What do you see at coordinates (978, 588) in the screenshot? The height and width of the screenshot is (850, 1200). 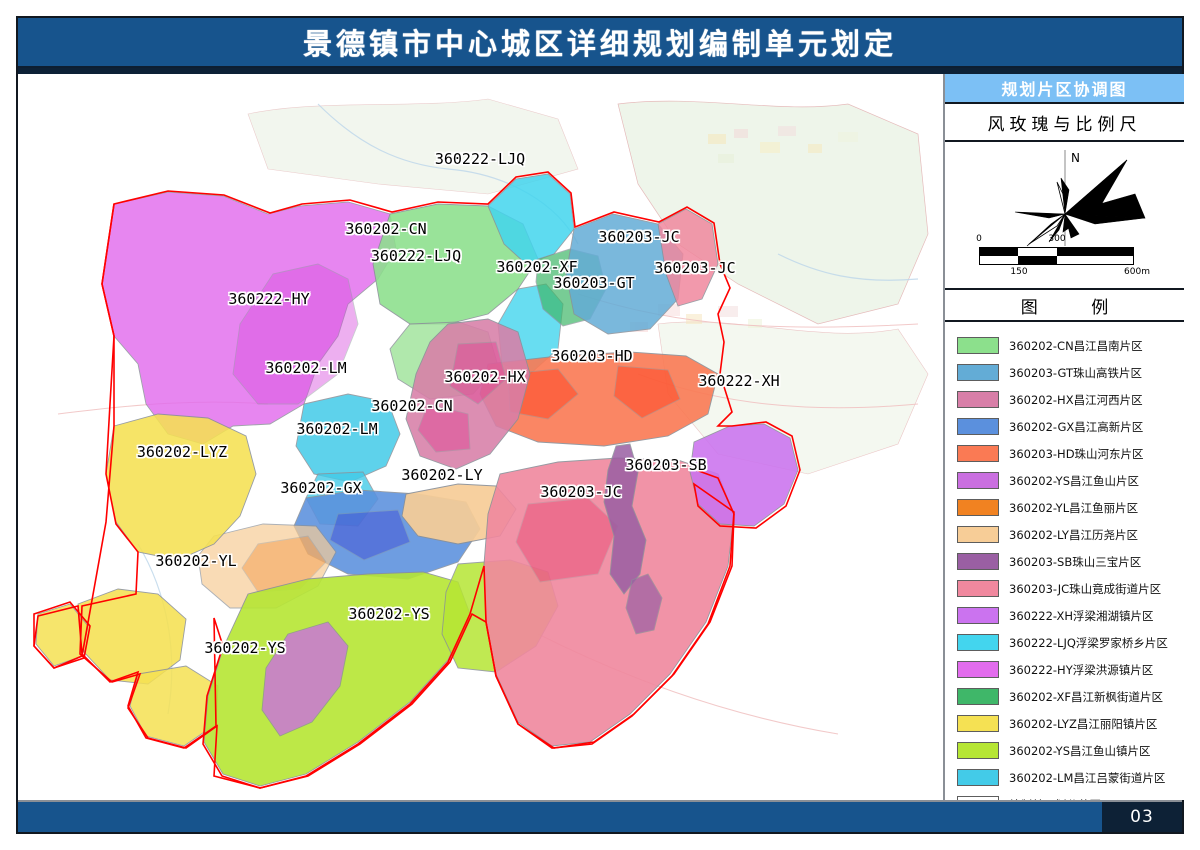 I see `legend-swatch-360203-JC` at bounding box center [978, 588].